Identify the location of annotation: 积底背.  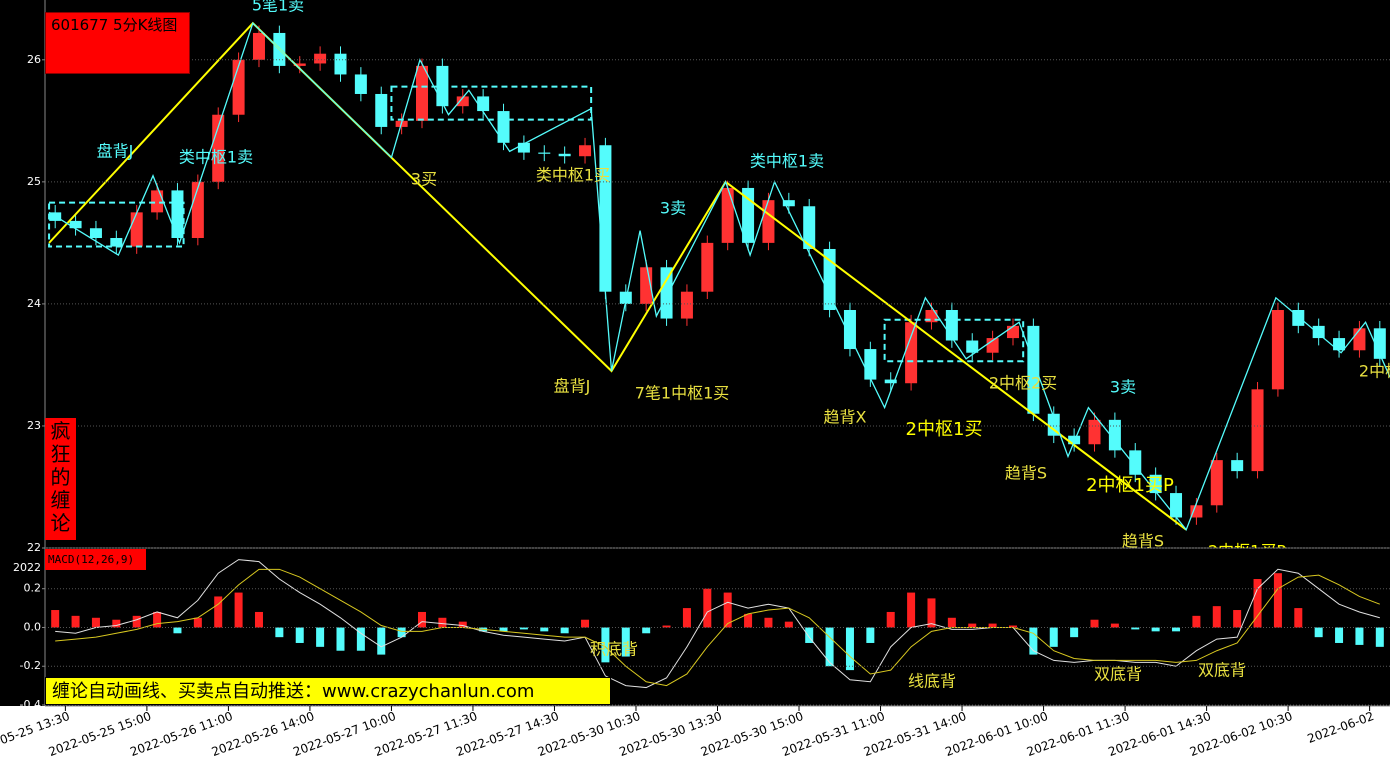
(614, 649).